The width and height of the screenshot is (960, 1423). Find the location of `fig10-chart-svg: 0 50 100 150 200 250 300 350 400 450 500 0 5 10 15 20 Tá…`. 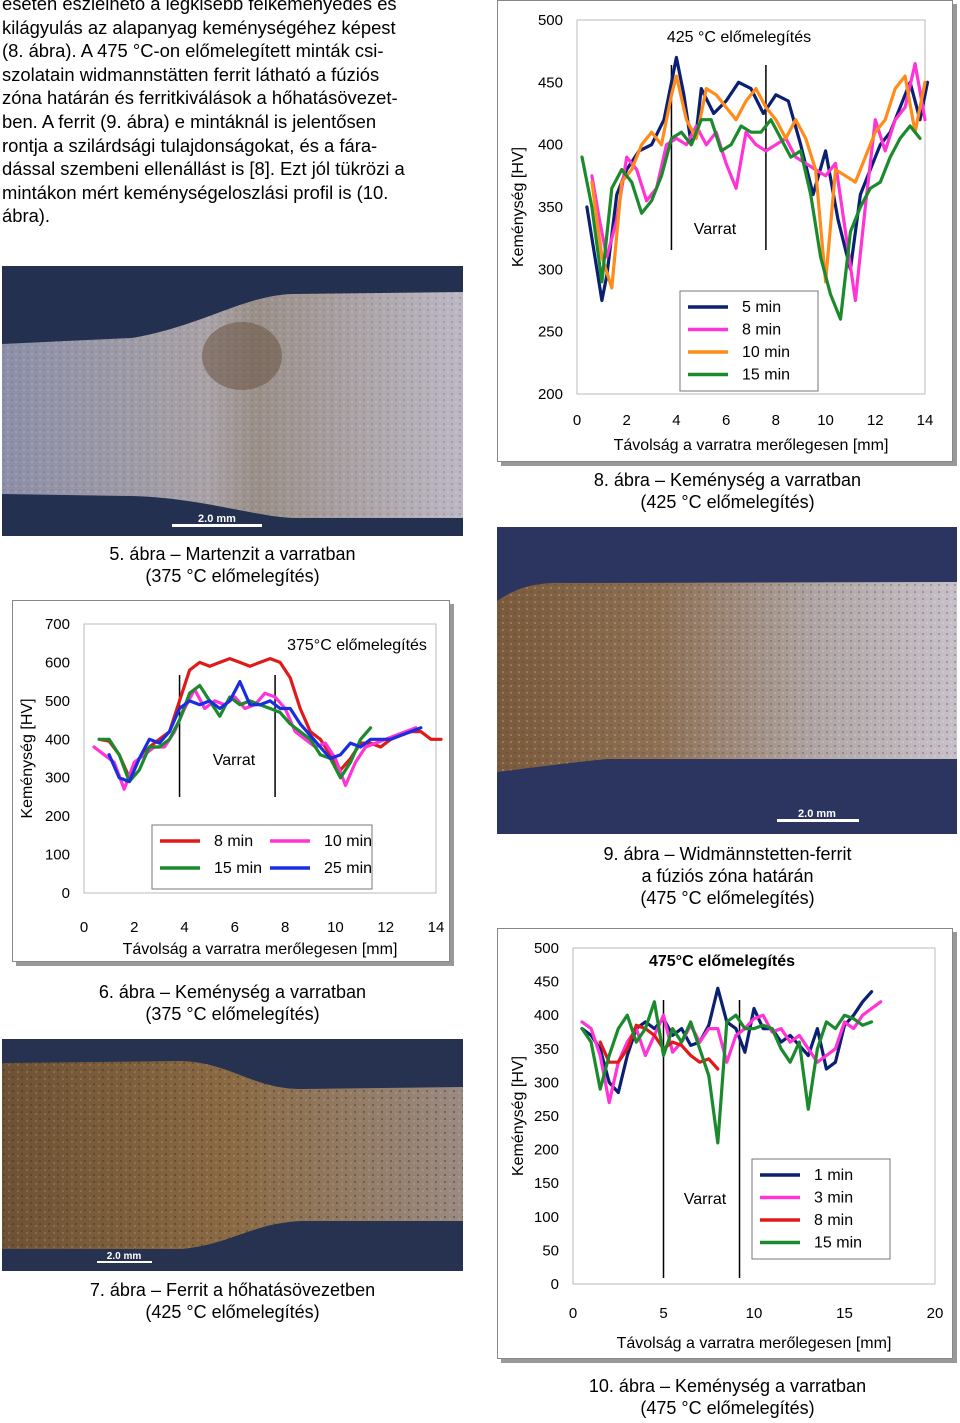

fig10-chart-svg: 0 50 100 150 200 250 300 350 400 450 500 0 5 10 15 20 Tá… is located at coordinates (727, 1145).